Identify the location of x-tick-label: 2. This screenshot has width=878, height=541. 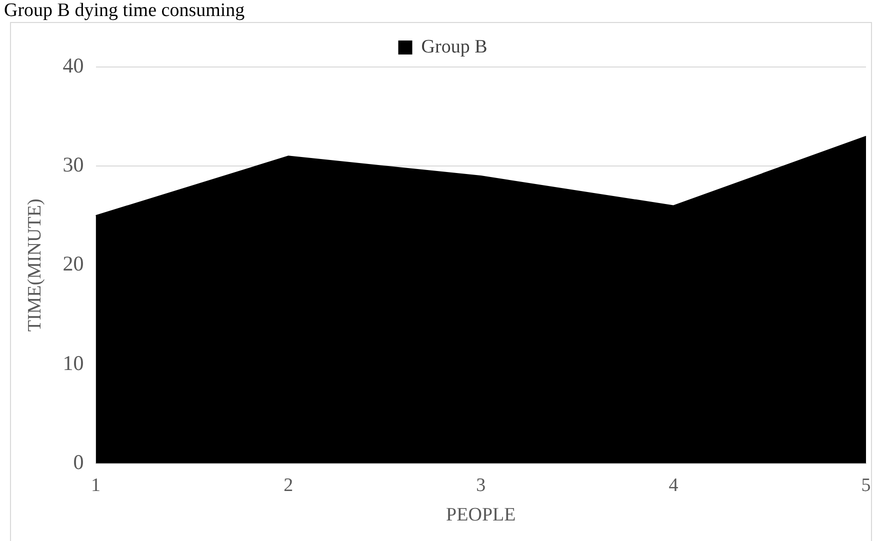
(289, 485).